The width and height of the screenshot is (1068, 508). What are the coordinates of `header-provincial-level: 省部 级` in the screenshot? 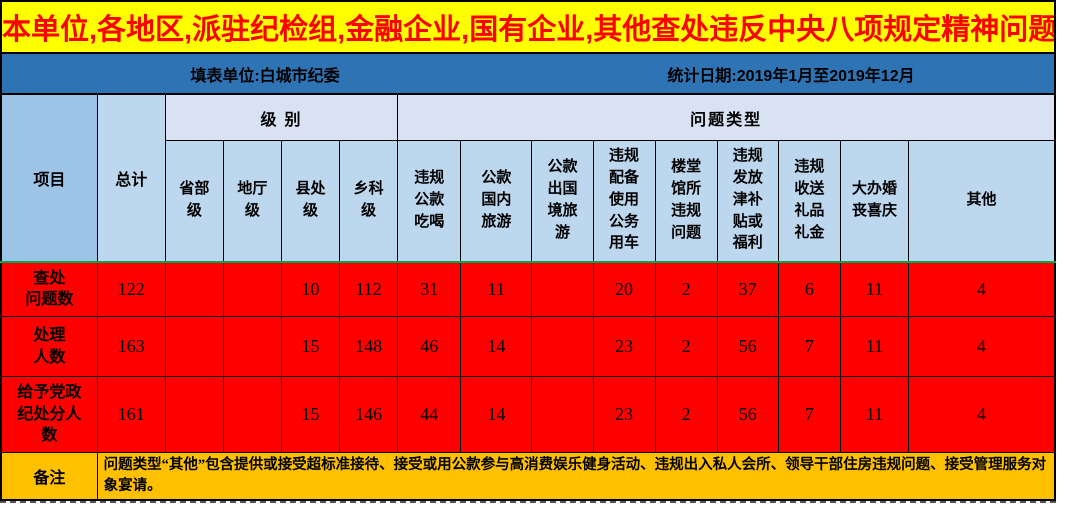 It's located at (194, 201).